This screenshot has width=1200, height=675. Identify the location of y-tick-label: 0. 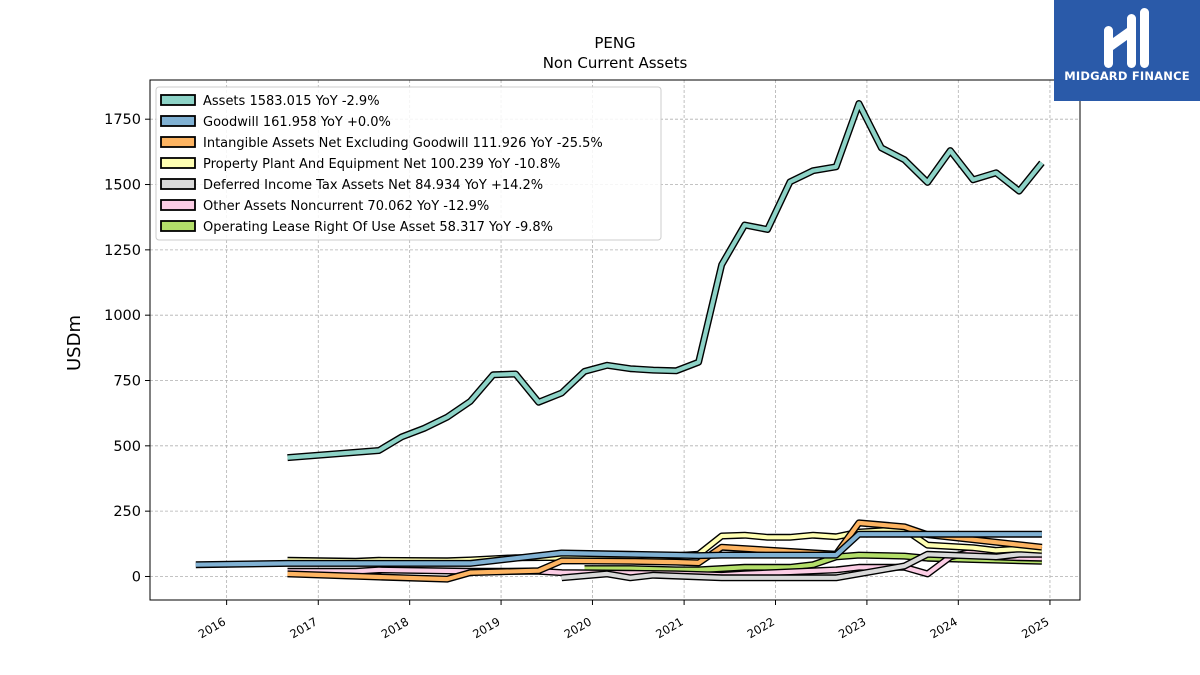
(136, 577).